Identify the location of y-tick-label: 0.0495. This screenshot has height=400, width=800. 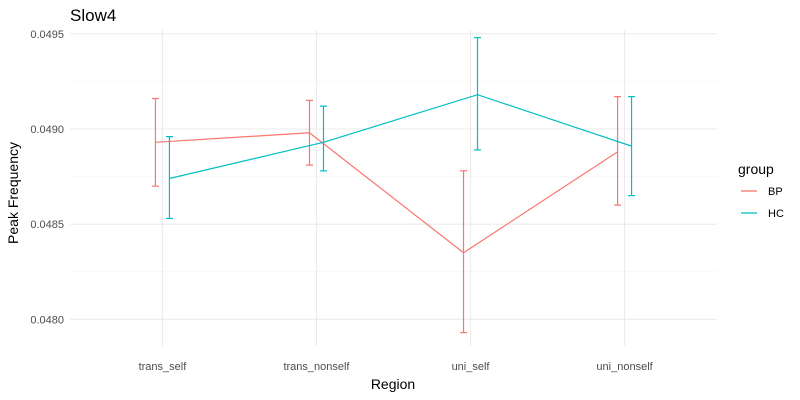
(47, 35).